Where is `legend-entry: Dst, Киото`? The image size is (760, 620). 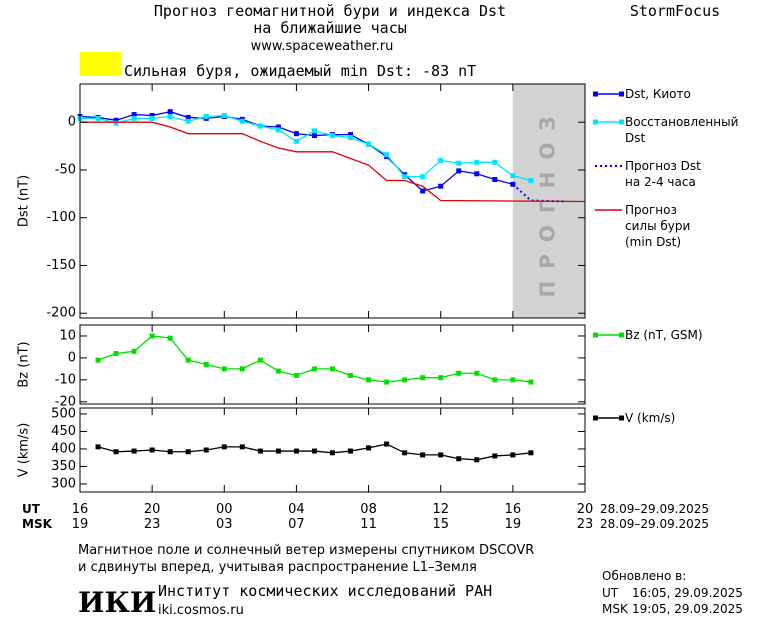 legend-entry: Dst, Киото is located at coordinates (658, 94).